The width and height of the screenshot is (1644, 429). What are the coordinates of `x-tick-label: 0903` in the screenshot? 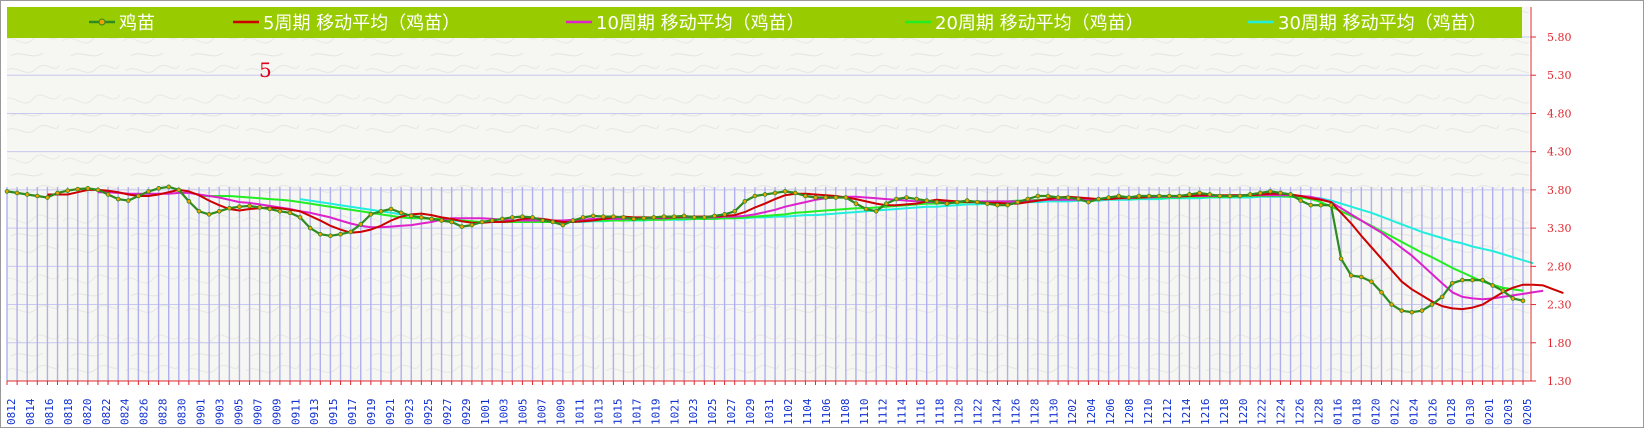 It's located at (219, 412).